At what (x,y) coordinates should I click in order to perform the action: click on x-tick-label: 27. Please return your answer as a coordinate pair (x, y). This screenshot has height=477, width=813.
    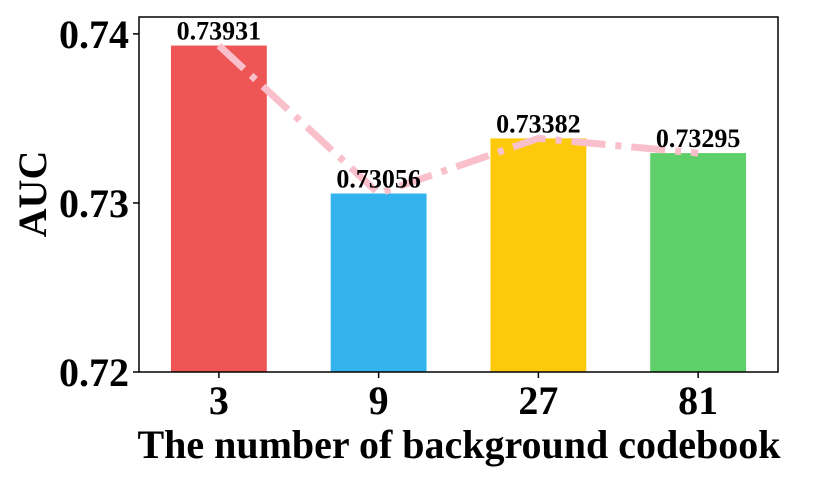
    Looking at the image, I should click on (538, 400).